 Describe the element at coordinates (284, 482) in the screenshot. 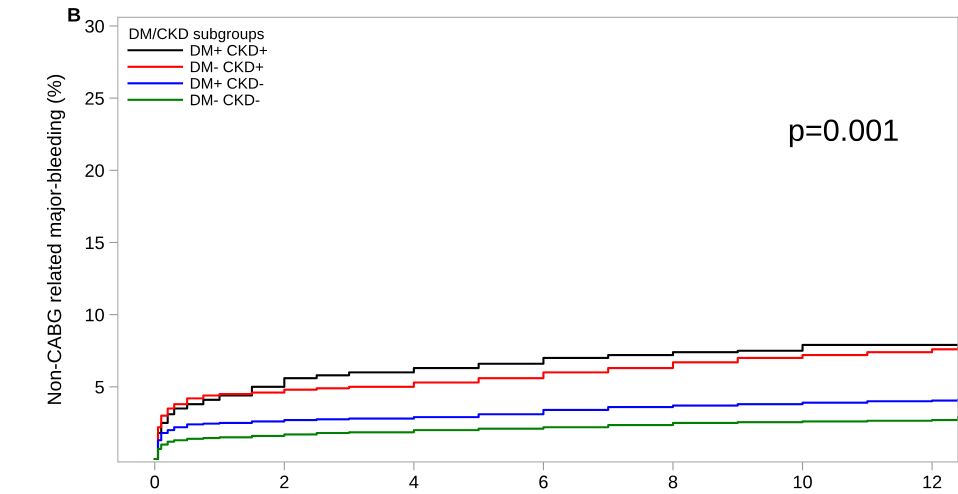

I see `x-tick-label: 2` at that location.